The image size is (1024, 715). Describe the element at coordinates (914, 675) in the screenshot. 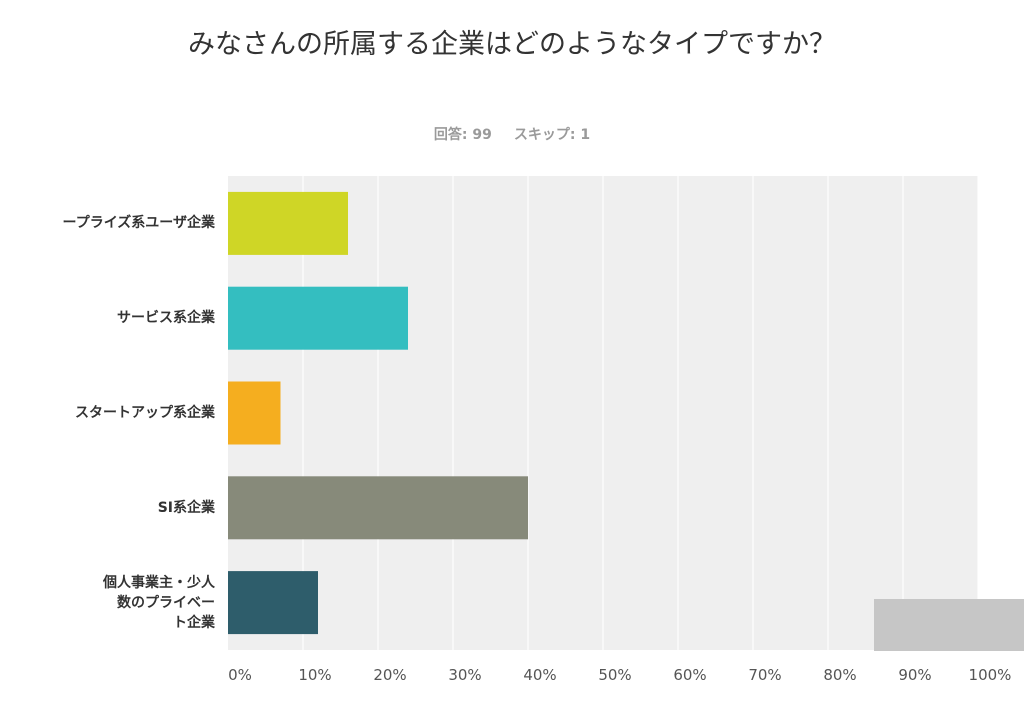

I see `x-tick-label: 90%` at that location.